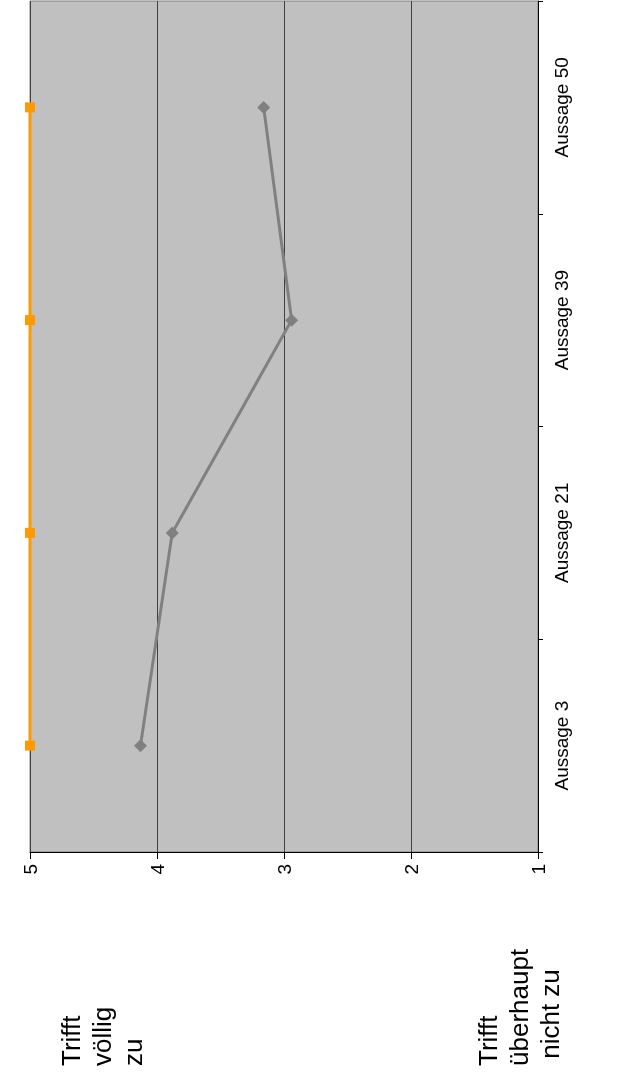  I want to click on x-tick-label: 3, so click(284, 869).